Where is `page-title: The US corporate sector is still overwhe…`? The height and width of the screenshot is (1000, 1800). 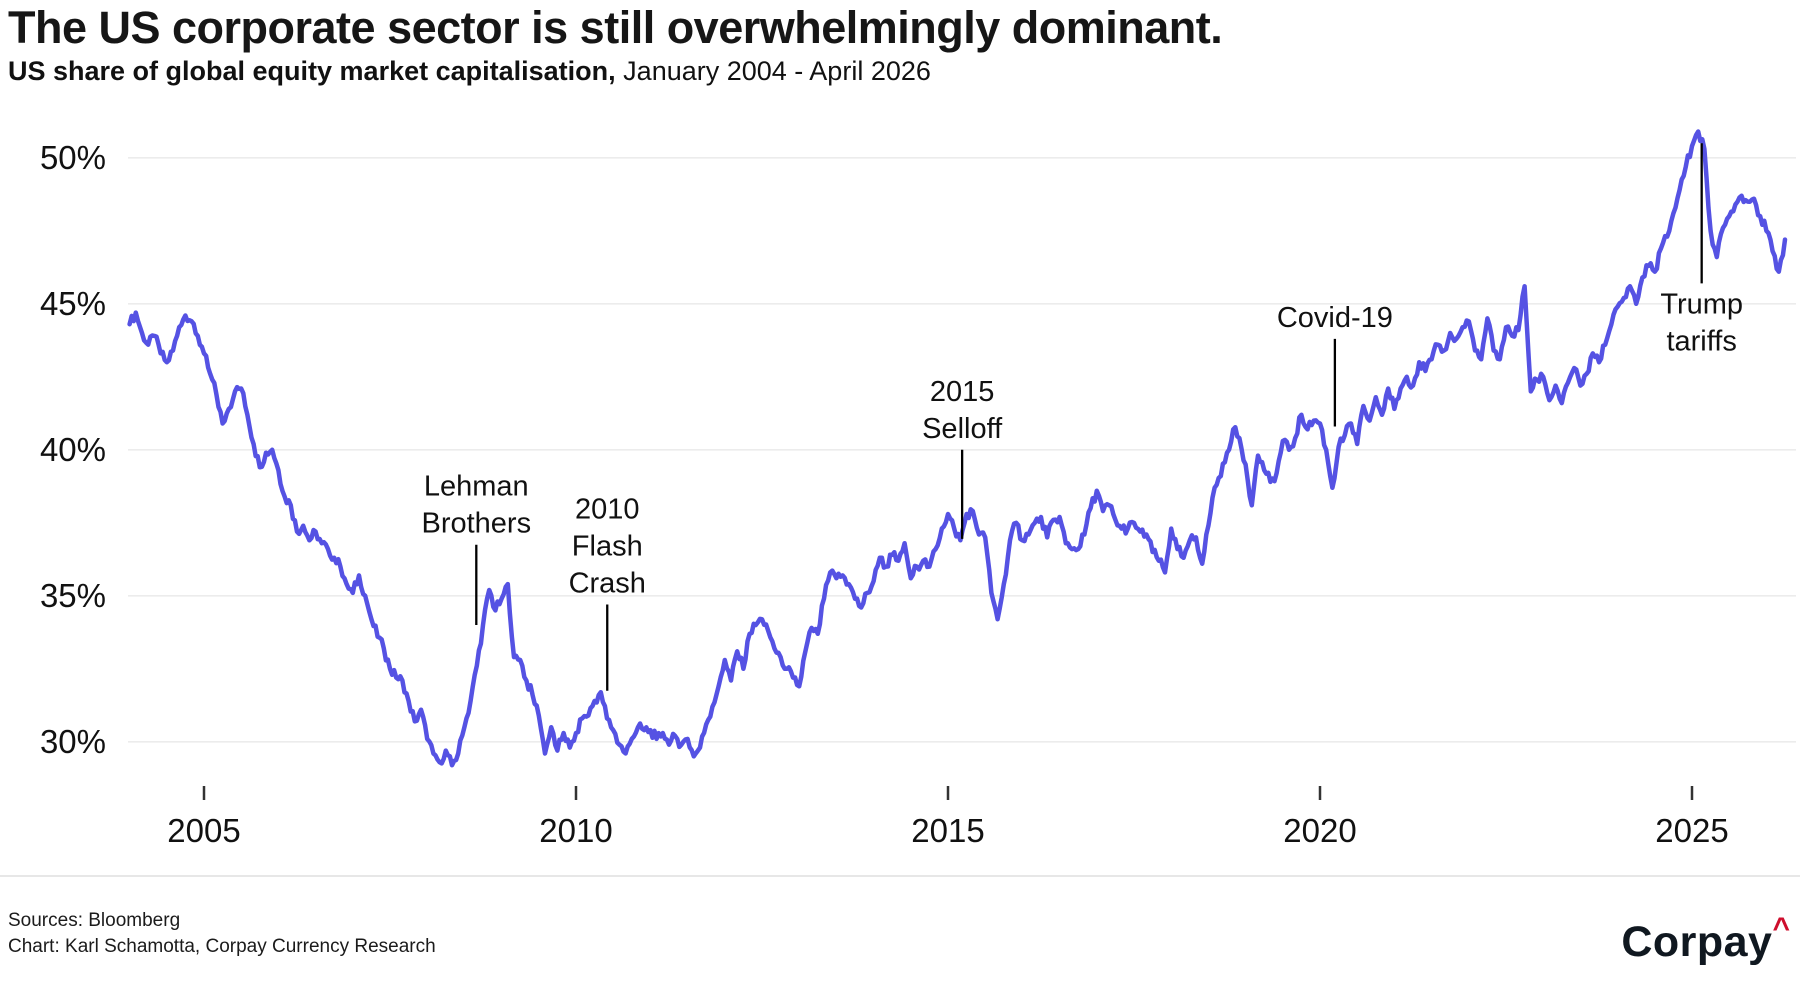 page-title: The US corporate sector is still overwhe… is located at coordinates (615, 27).